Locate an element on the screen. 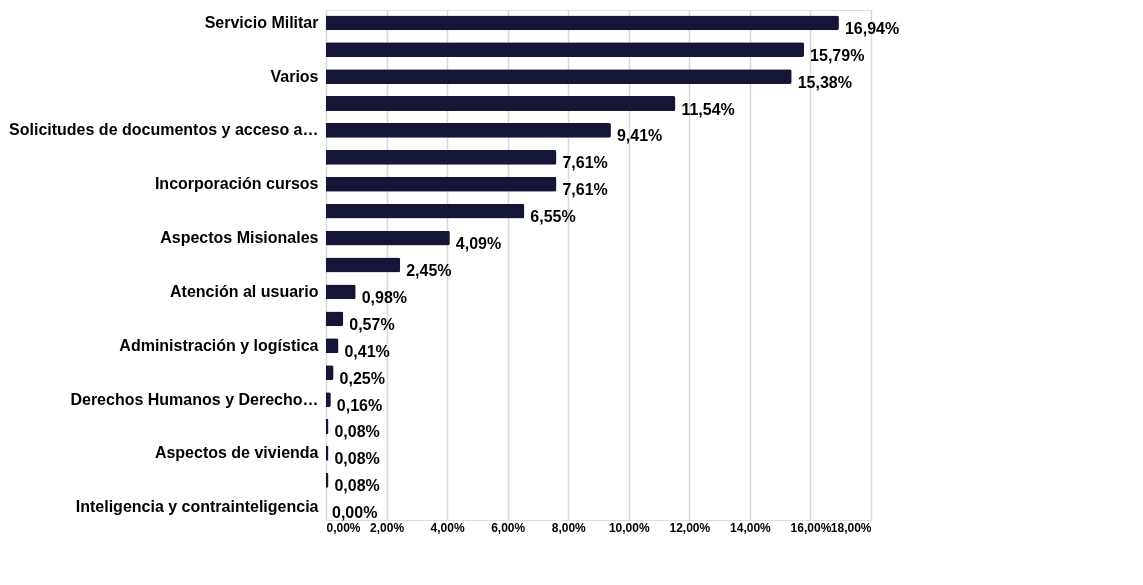 The width and height of the screenshot is (1143, 585). data-label: 15,38% is located at coordinates (824, 82).